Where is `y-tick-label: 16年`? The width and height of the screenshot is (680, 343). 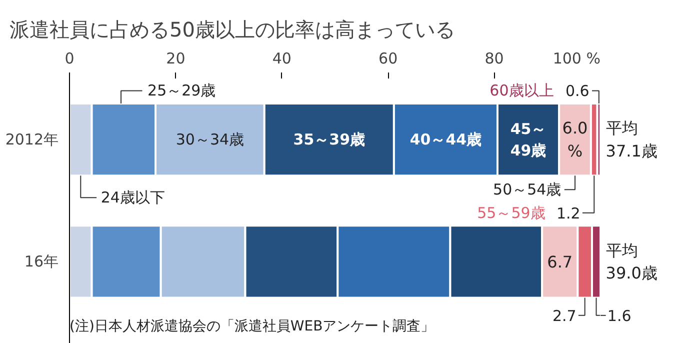 y-tick-label: 16年 is located at coordinates (41, 261).